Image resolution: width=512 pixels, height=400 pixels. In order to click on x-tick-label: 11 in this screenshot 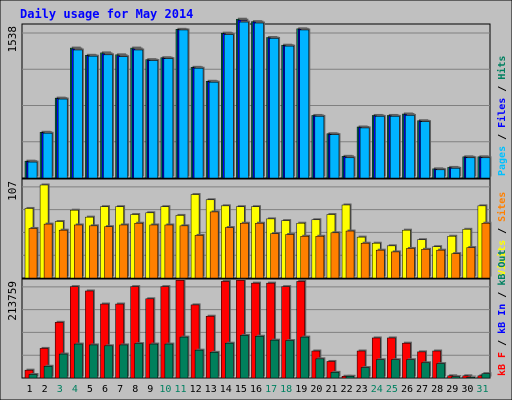, I will do `click(180, 389)`.